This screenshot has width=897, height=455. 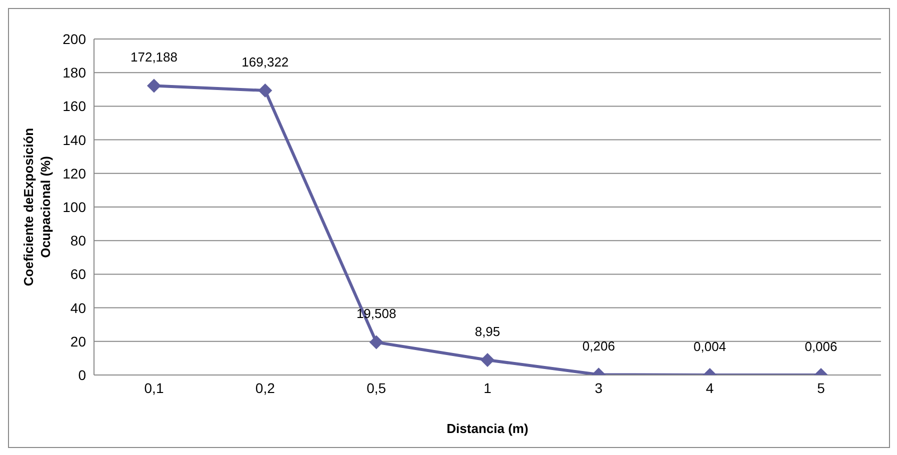 I want to click on x-axis-title: Distancia (m), so click(x=487, y=428).